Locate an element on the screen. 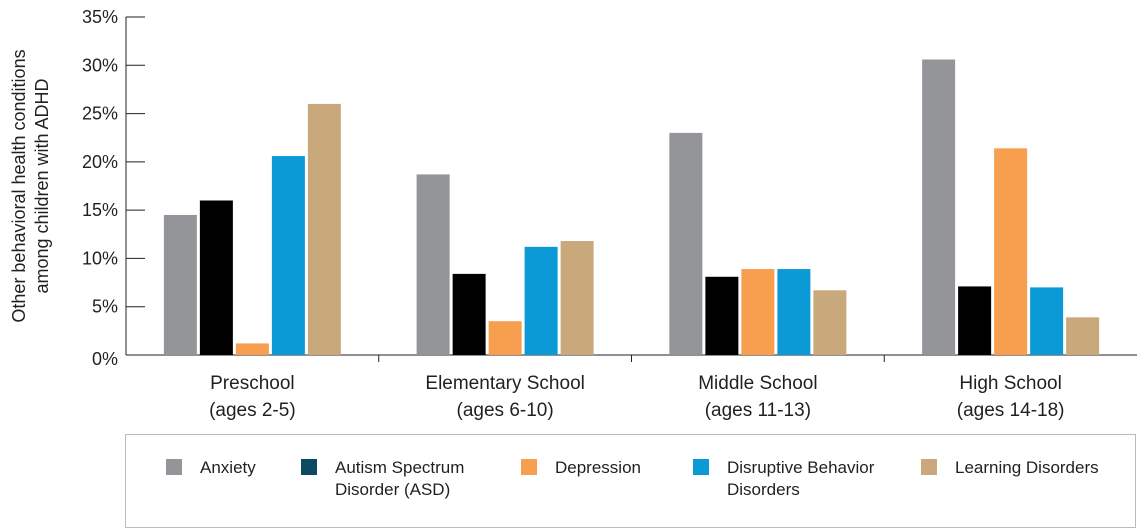 Image resolution: width=1138 pixels, height=531 pixels. x-category-label: Middle School is located at coordinates (757, 383).